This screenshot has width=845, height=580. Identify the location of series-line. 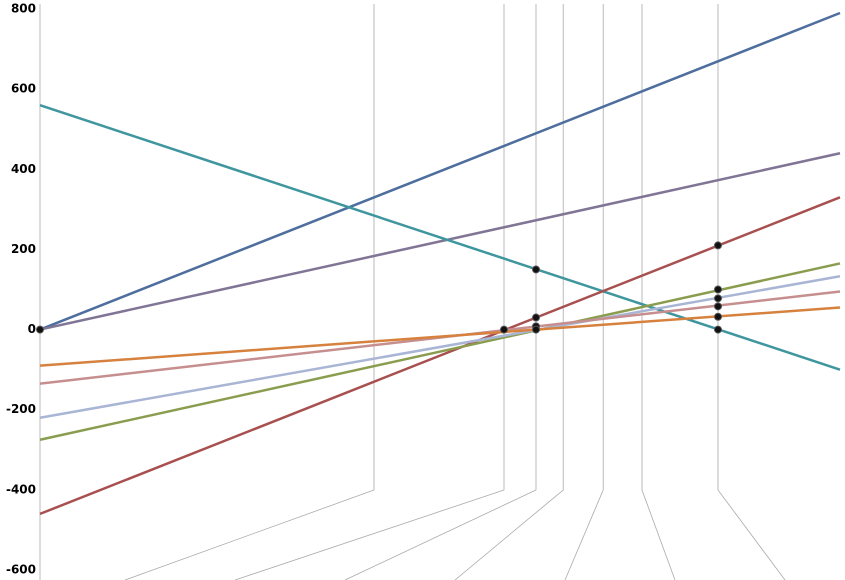
(440, 336).